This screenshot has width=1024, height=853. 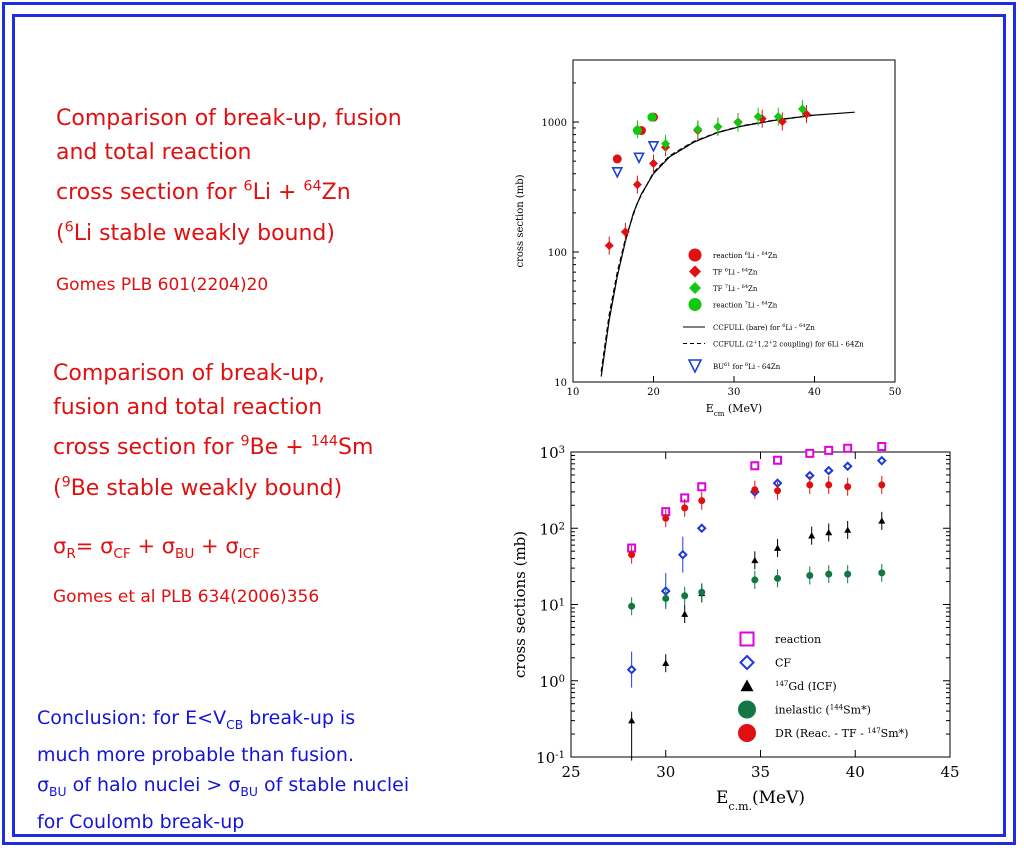 I want to click on be-sm-legend-label: reaction, so click(x=798, y=639).